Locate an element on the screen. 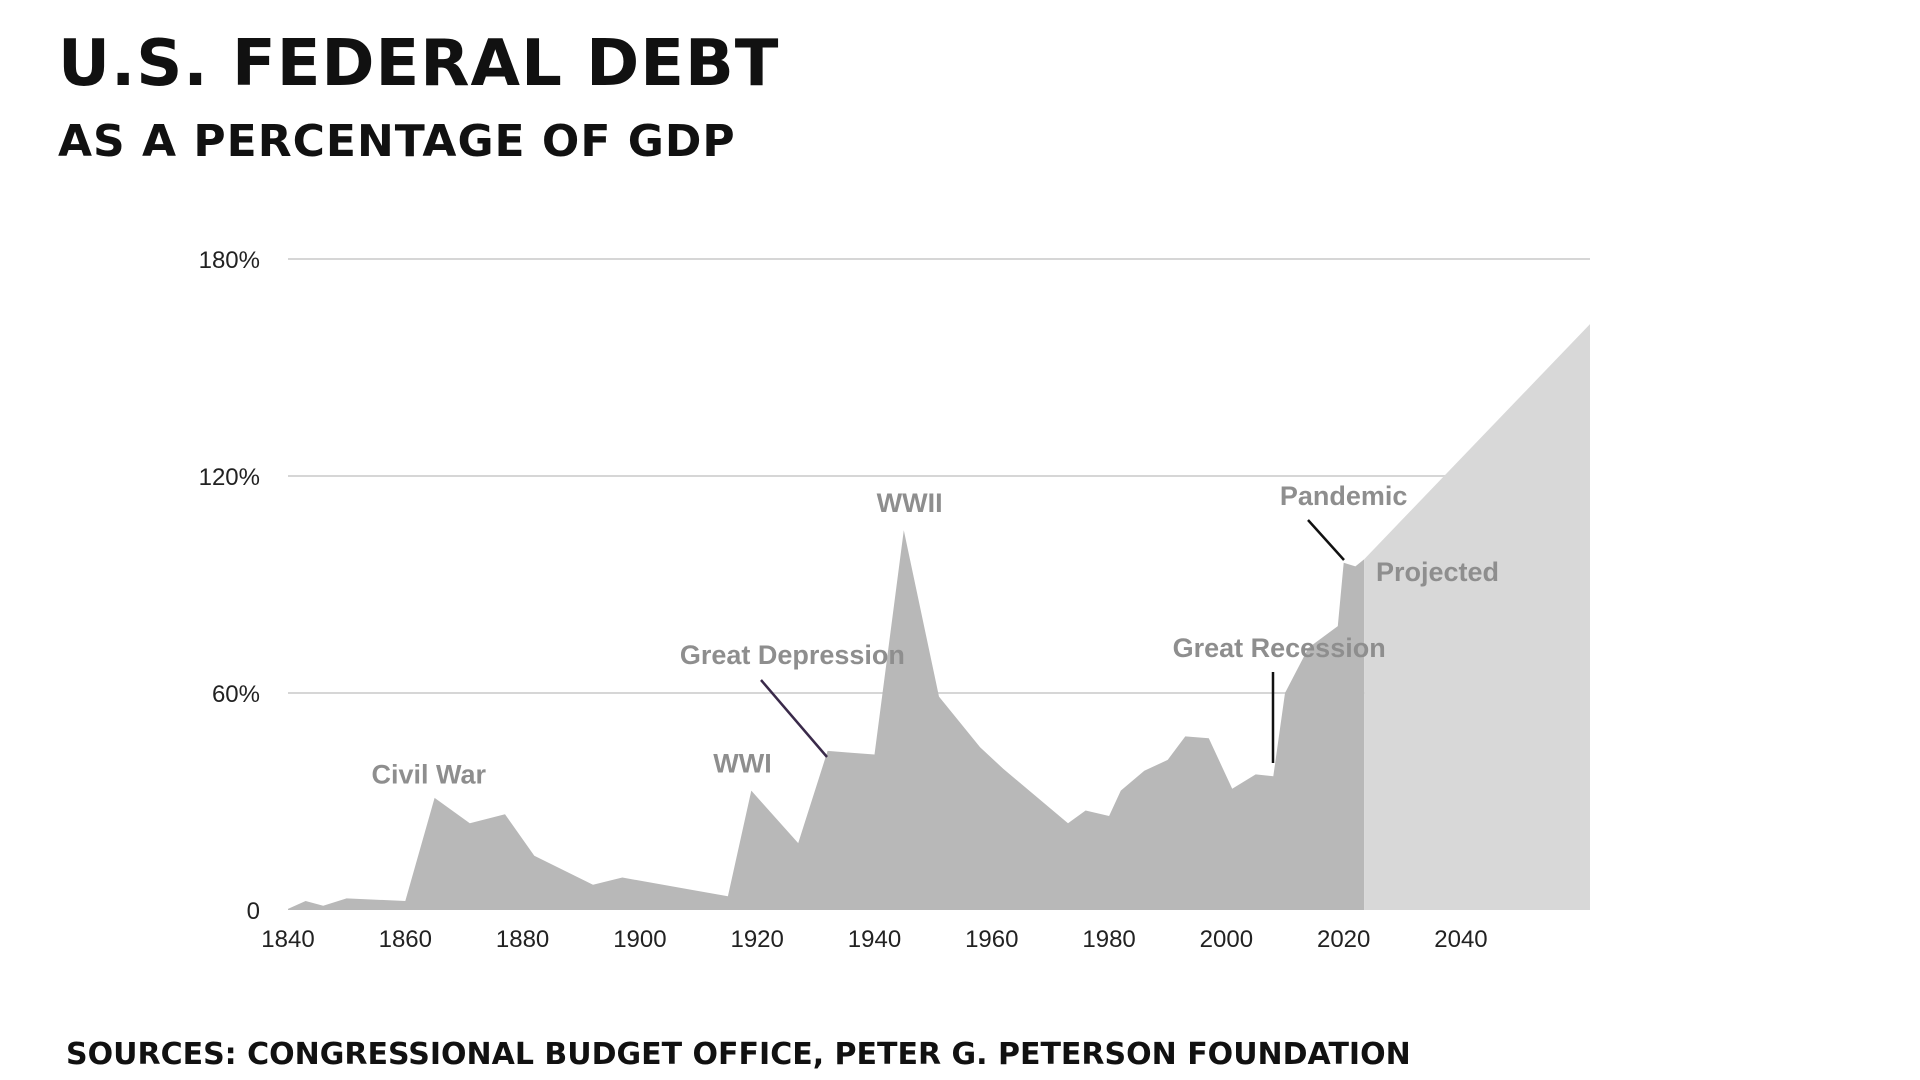 This screenshot has width=1920, height=1080. x-tick-label-1840: 1840 is located at coordinates (287, 939).